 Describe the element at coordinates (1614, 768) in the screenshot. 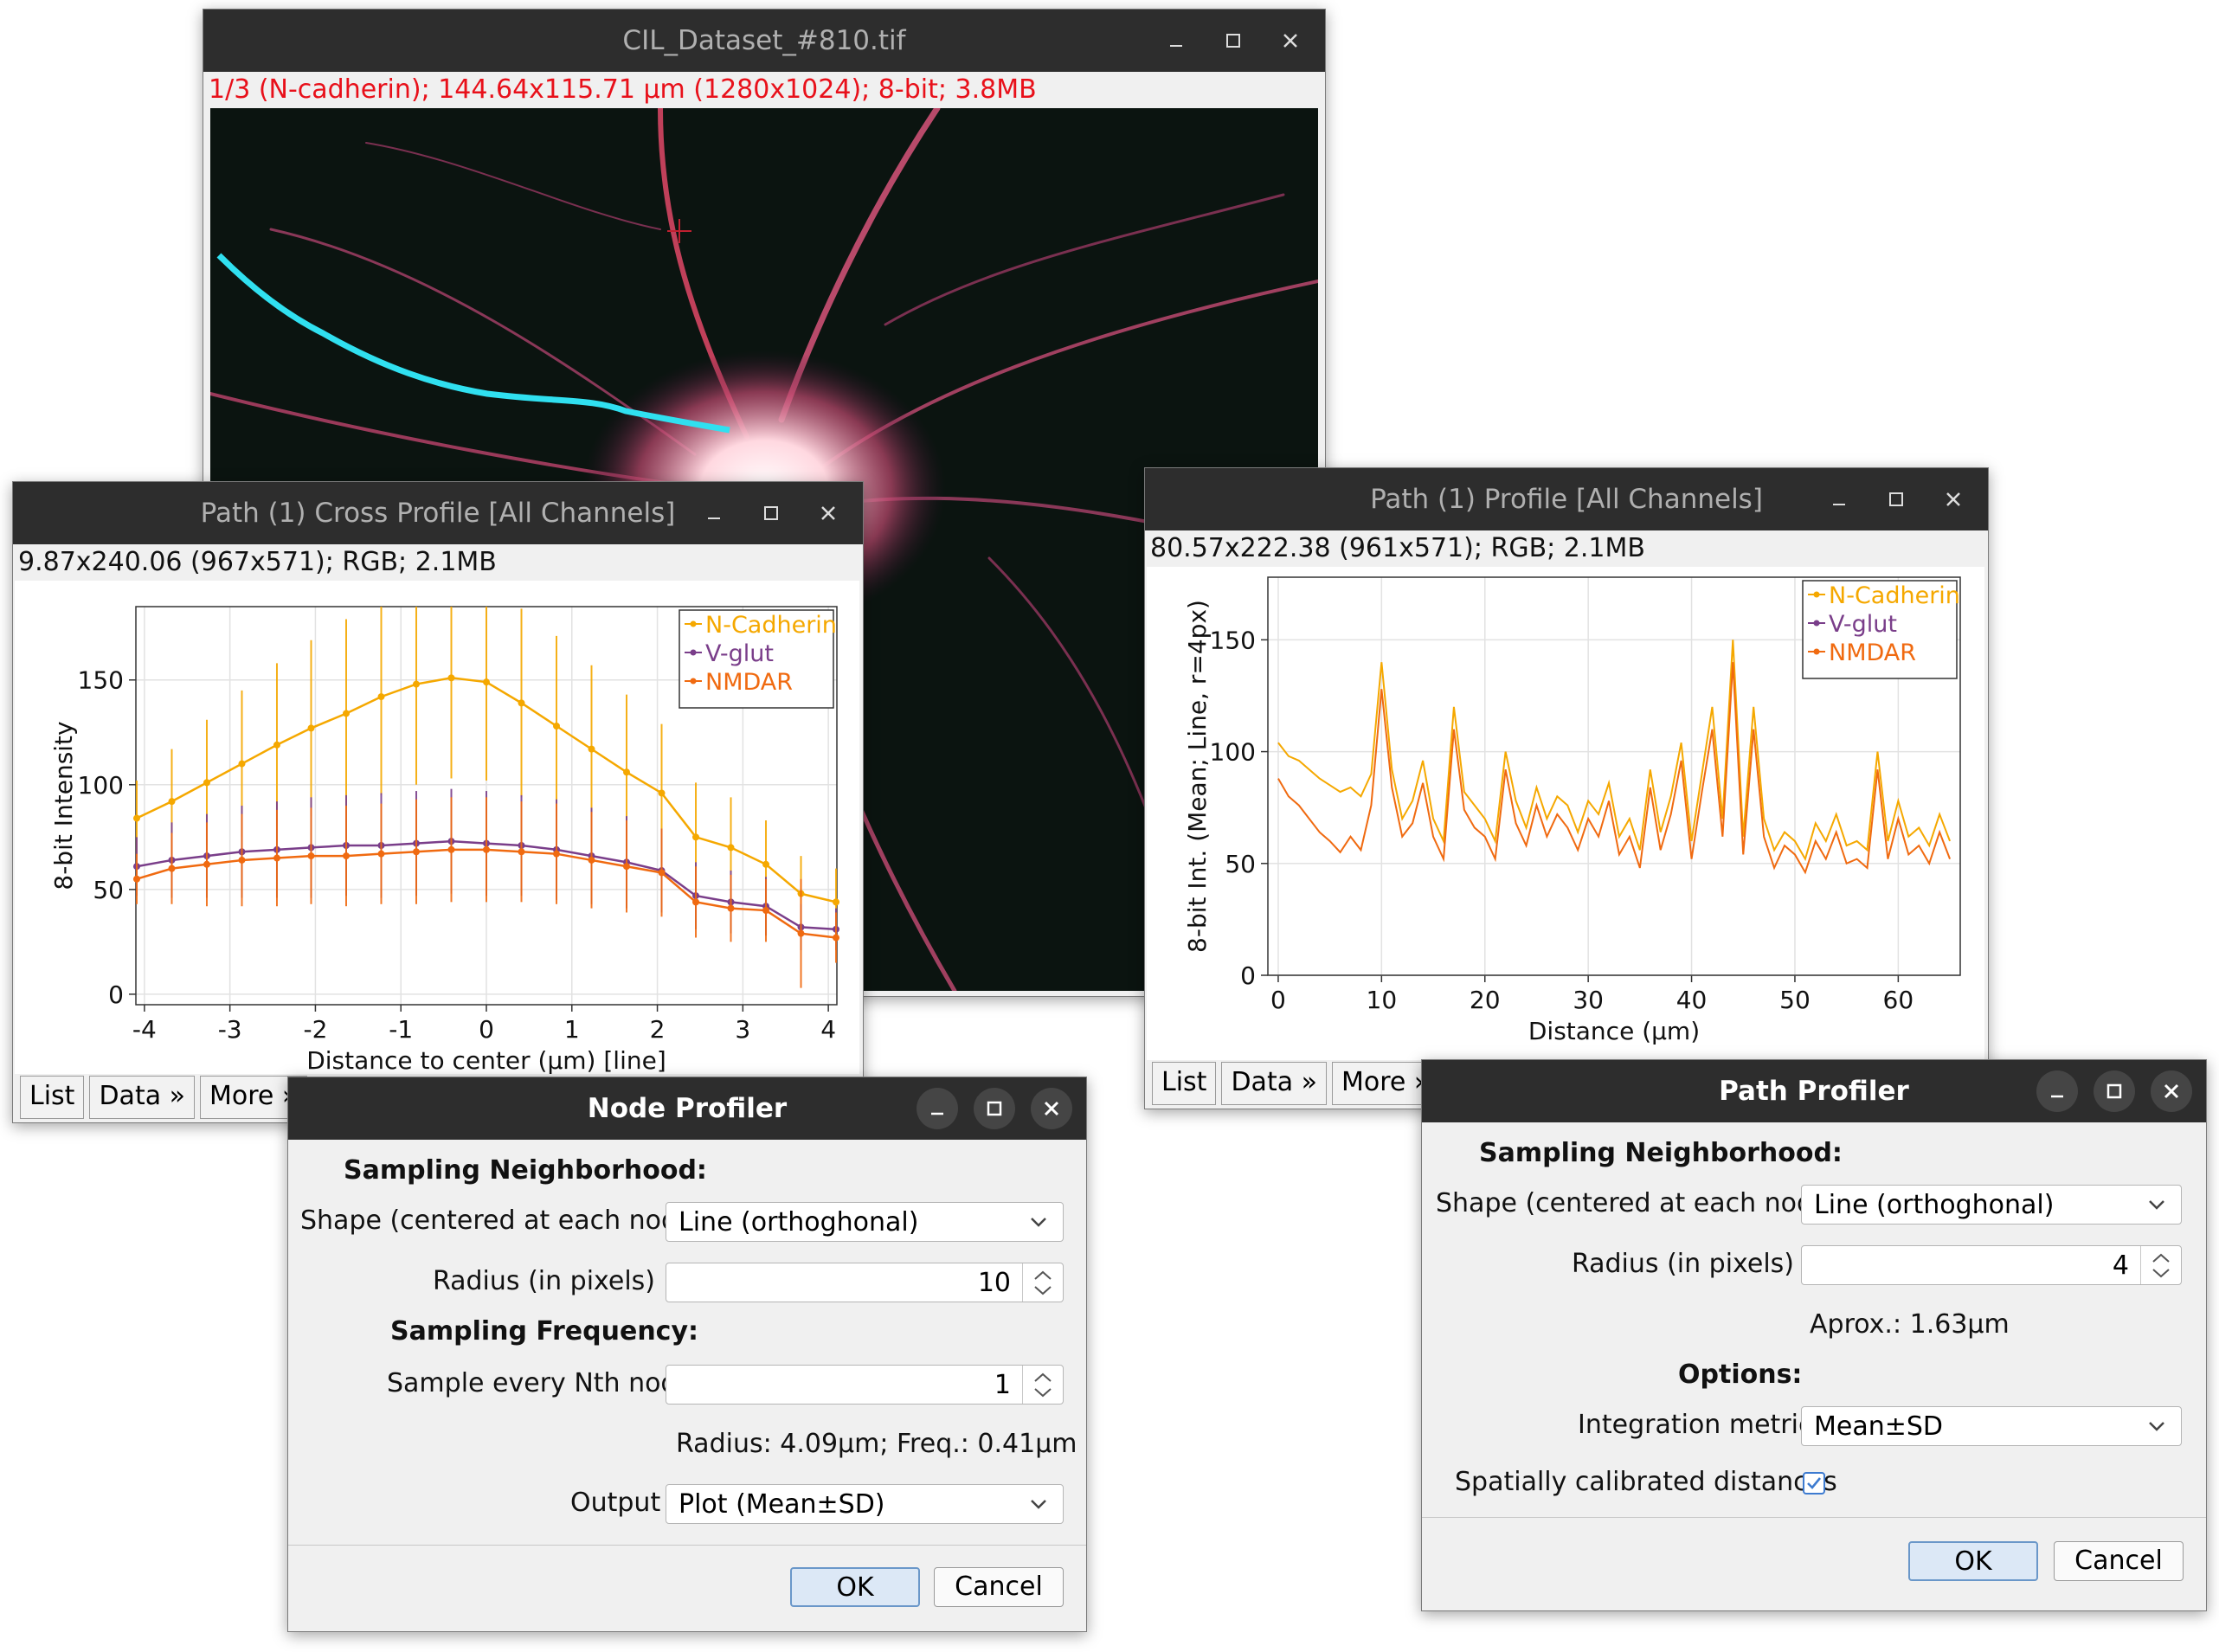

I see `series-line-nmdar` at that location.